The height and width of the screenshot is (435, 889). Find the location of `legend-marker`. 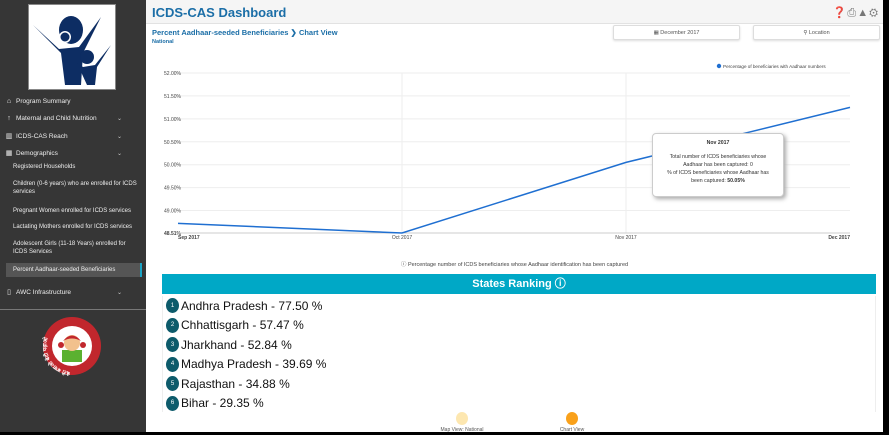

legend-marker is located at coordinates (719, 66).